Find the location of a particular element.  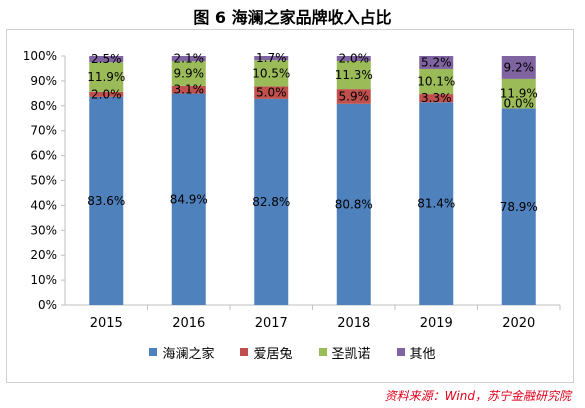

y-tick-label: 60% is located at coordinates (43, 156).